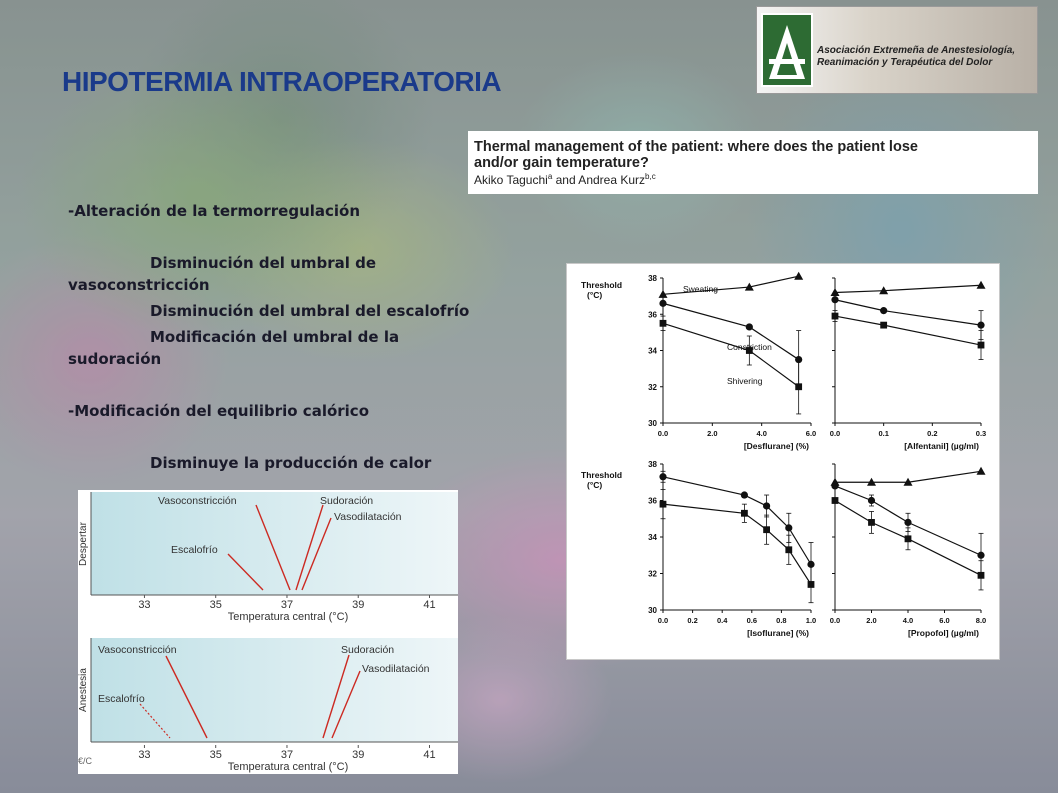 Image resolution: width=1058 pixels, height=793 pixels. What do you see at coordinates (811, 433) in the screenshot?
I see `xtick-label: 6.0` at bounding box center [811, 433].